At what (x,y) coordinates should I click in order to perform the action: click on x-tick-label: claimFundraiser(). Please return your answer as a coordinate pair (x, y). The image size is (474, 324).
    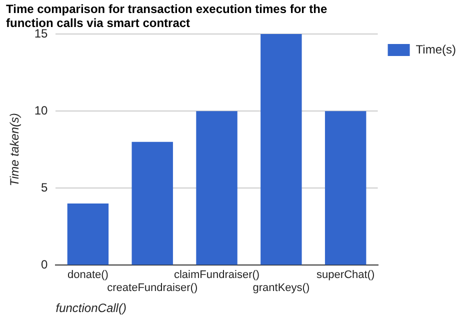
    Looking at the image, I should click on (217, 274).